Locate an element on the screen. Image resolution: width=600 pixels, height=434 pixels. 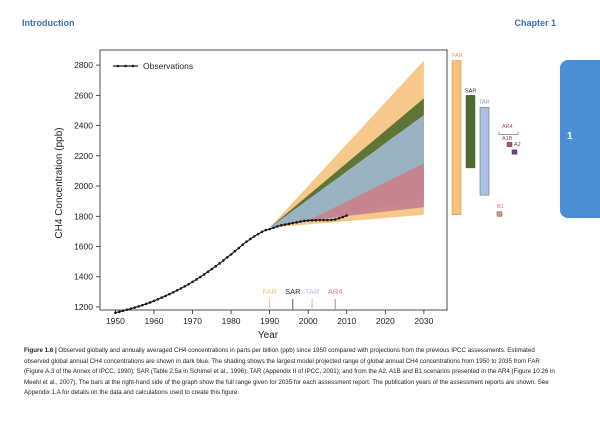
x-tick-label: 2030 is located at coordinates (423, 321).